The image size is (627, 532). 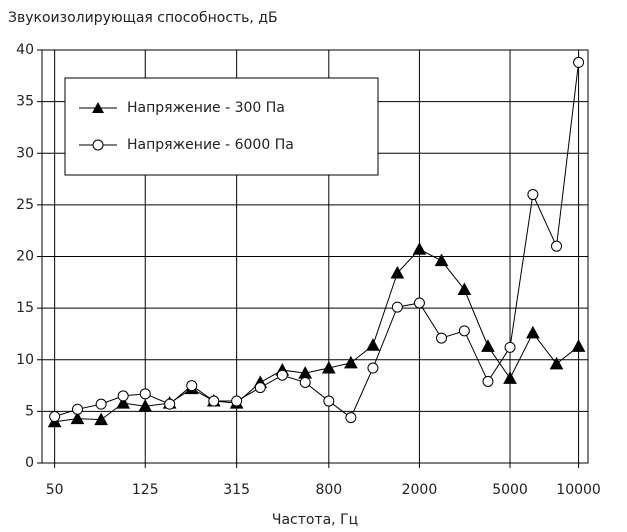 What do you see at coordinates (236, 490) in the screenshot?
I see `x-tick-label: 315` at bounding box center [236, 490].